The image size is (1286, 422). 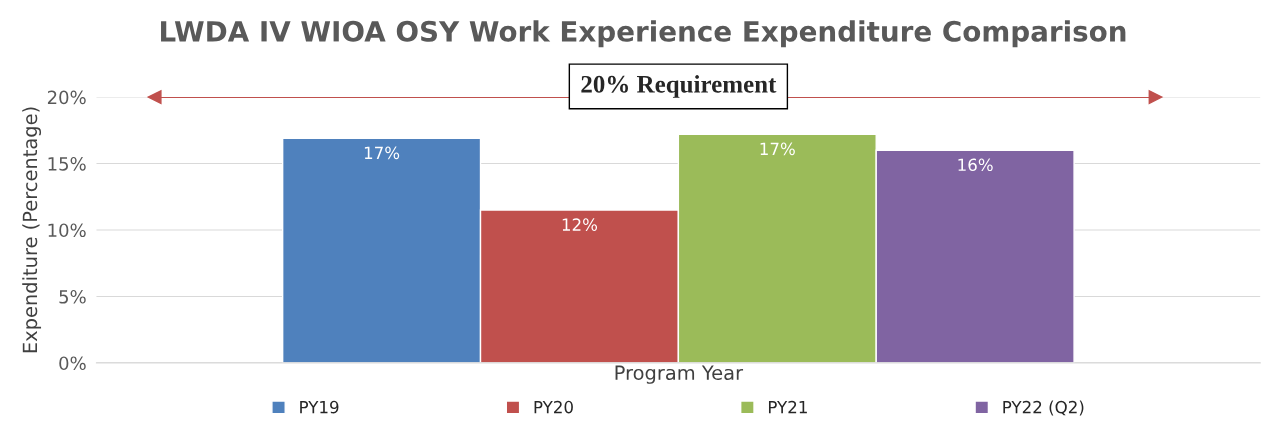 What do you see at coordinates (787, 407) in the screenshot?
I see `legend-label: PY21` at bounding box center [787, 407].